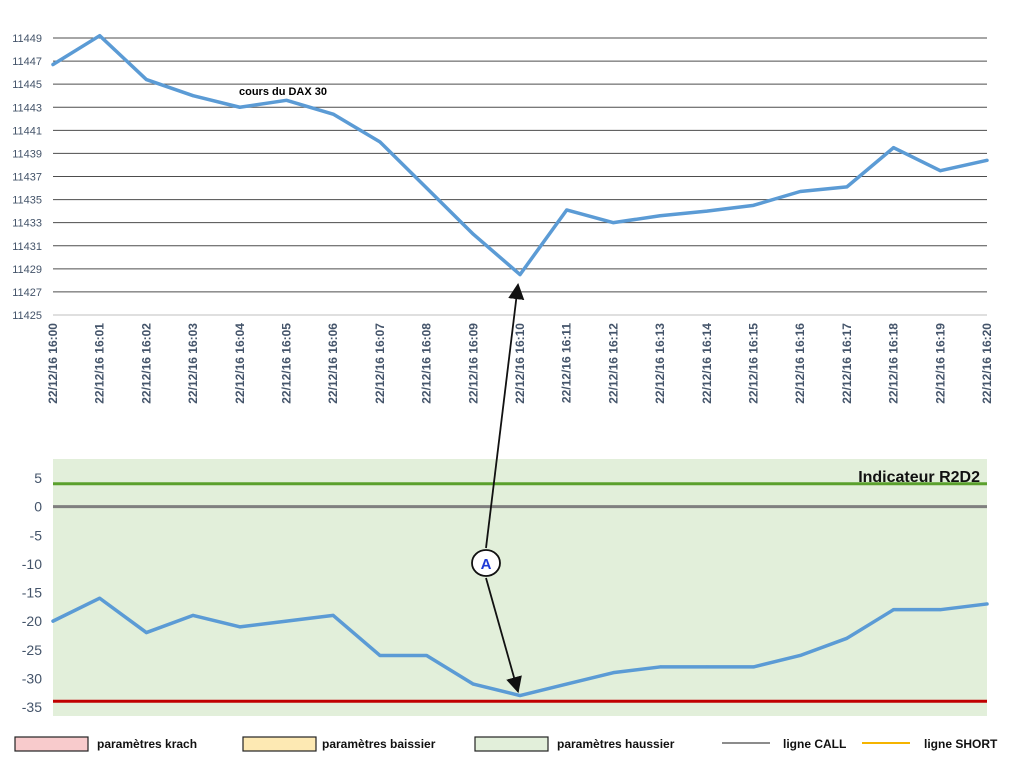 This screenshot has width=1031, height=774. I want to click on y-tick-label: 11429, so click(27, 270).